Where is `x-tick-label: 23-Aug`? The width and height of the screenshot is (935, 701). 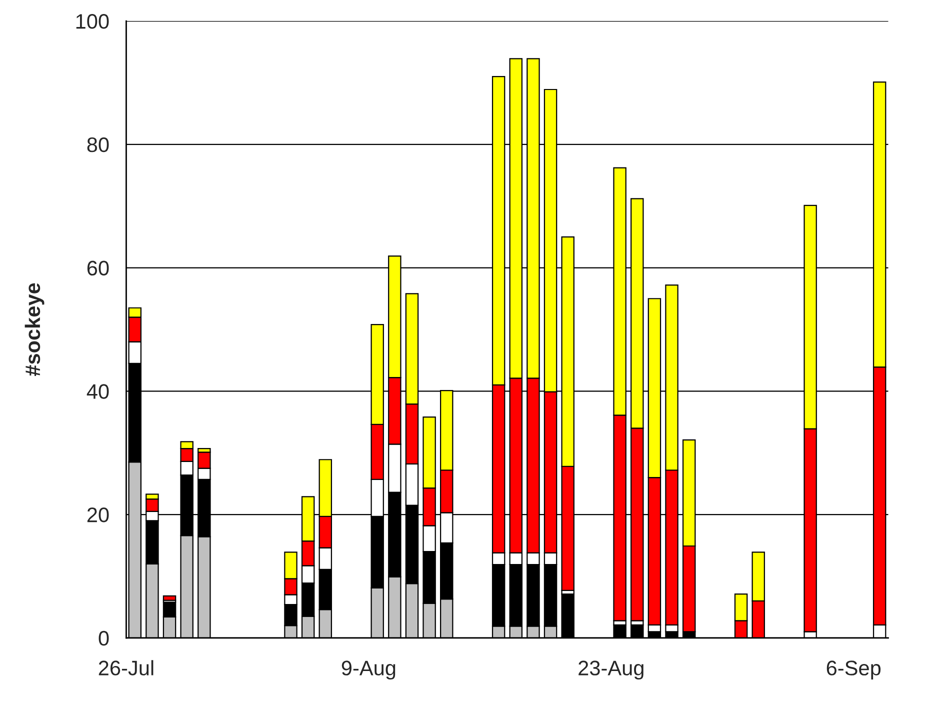
x-tick-label: 23-Aug is located at coordinates (611, 670).